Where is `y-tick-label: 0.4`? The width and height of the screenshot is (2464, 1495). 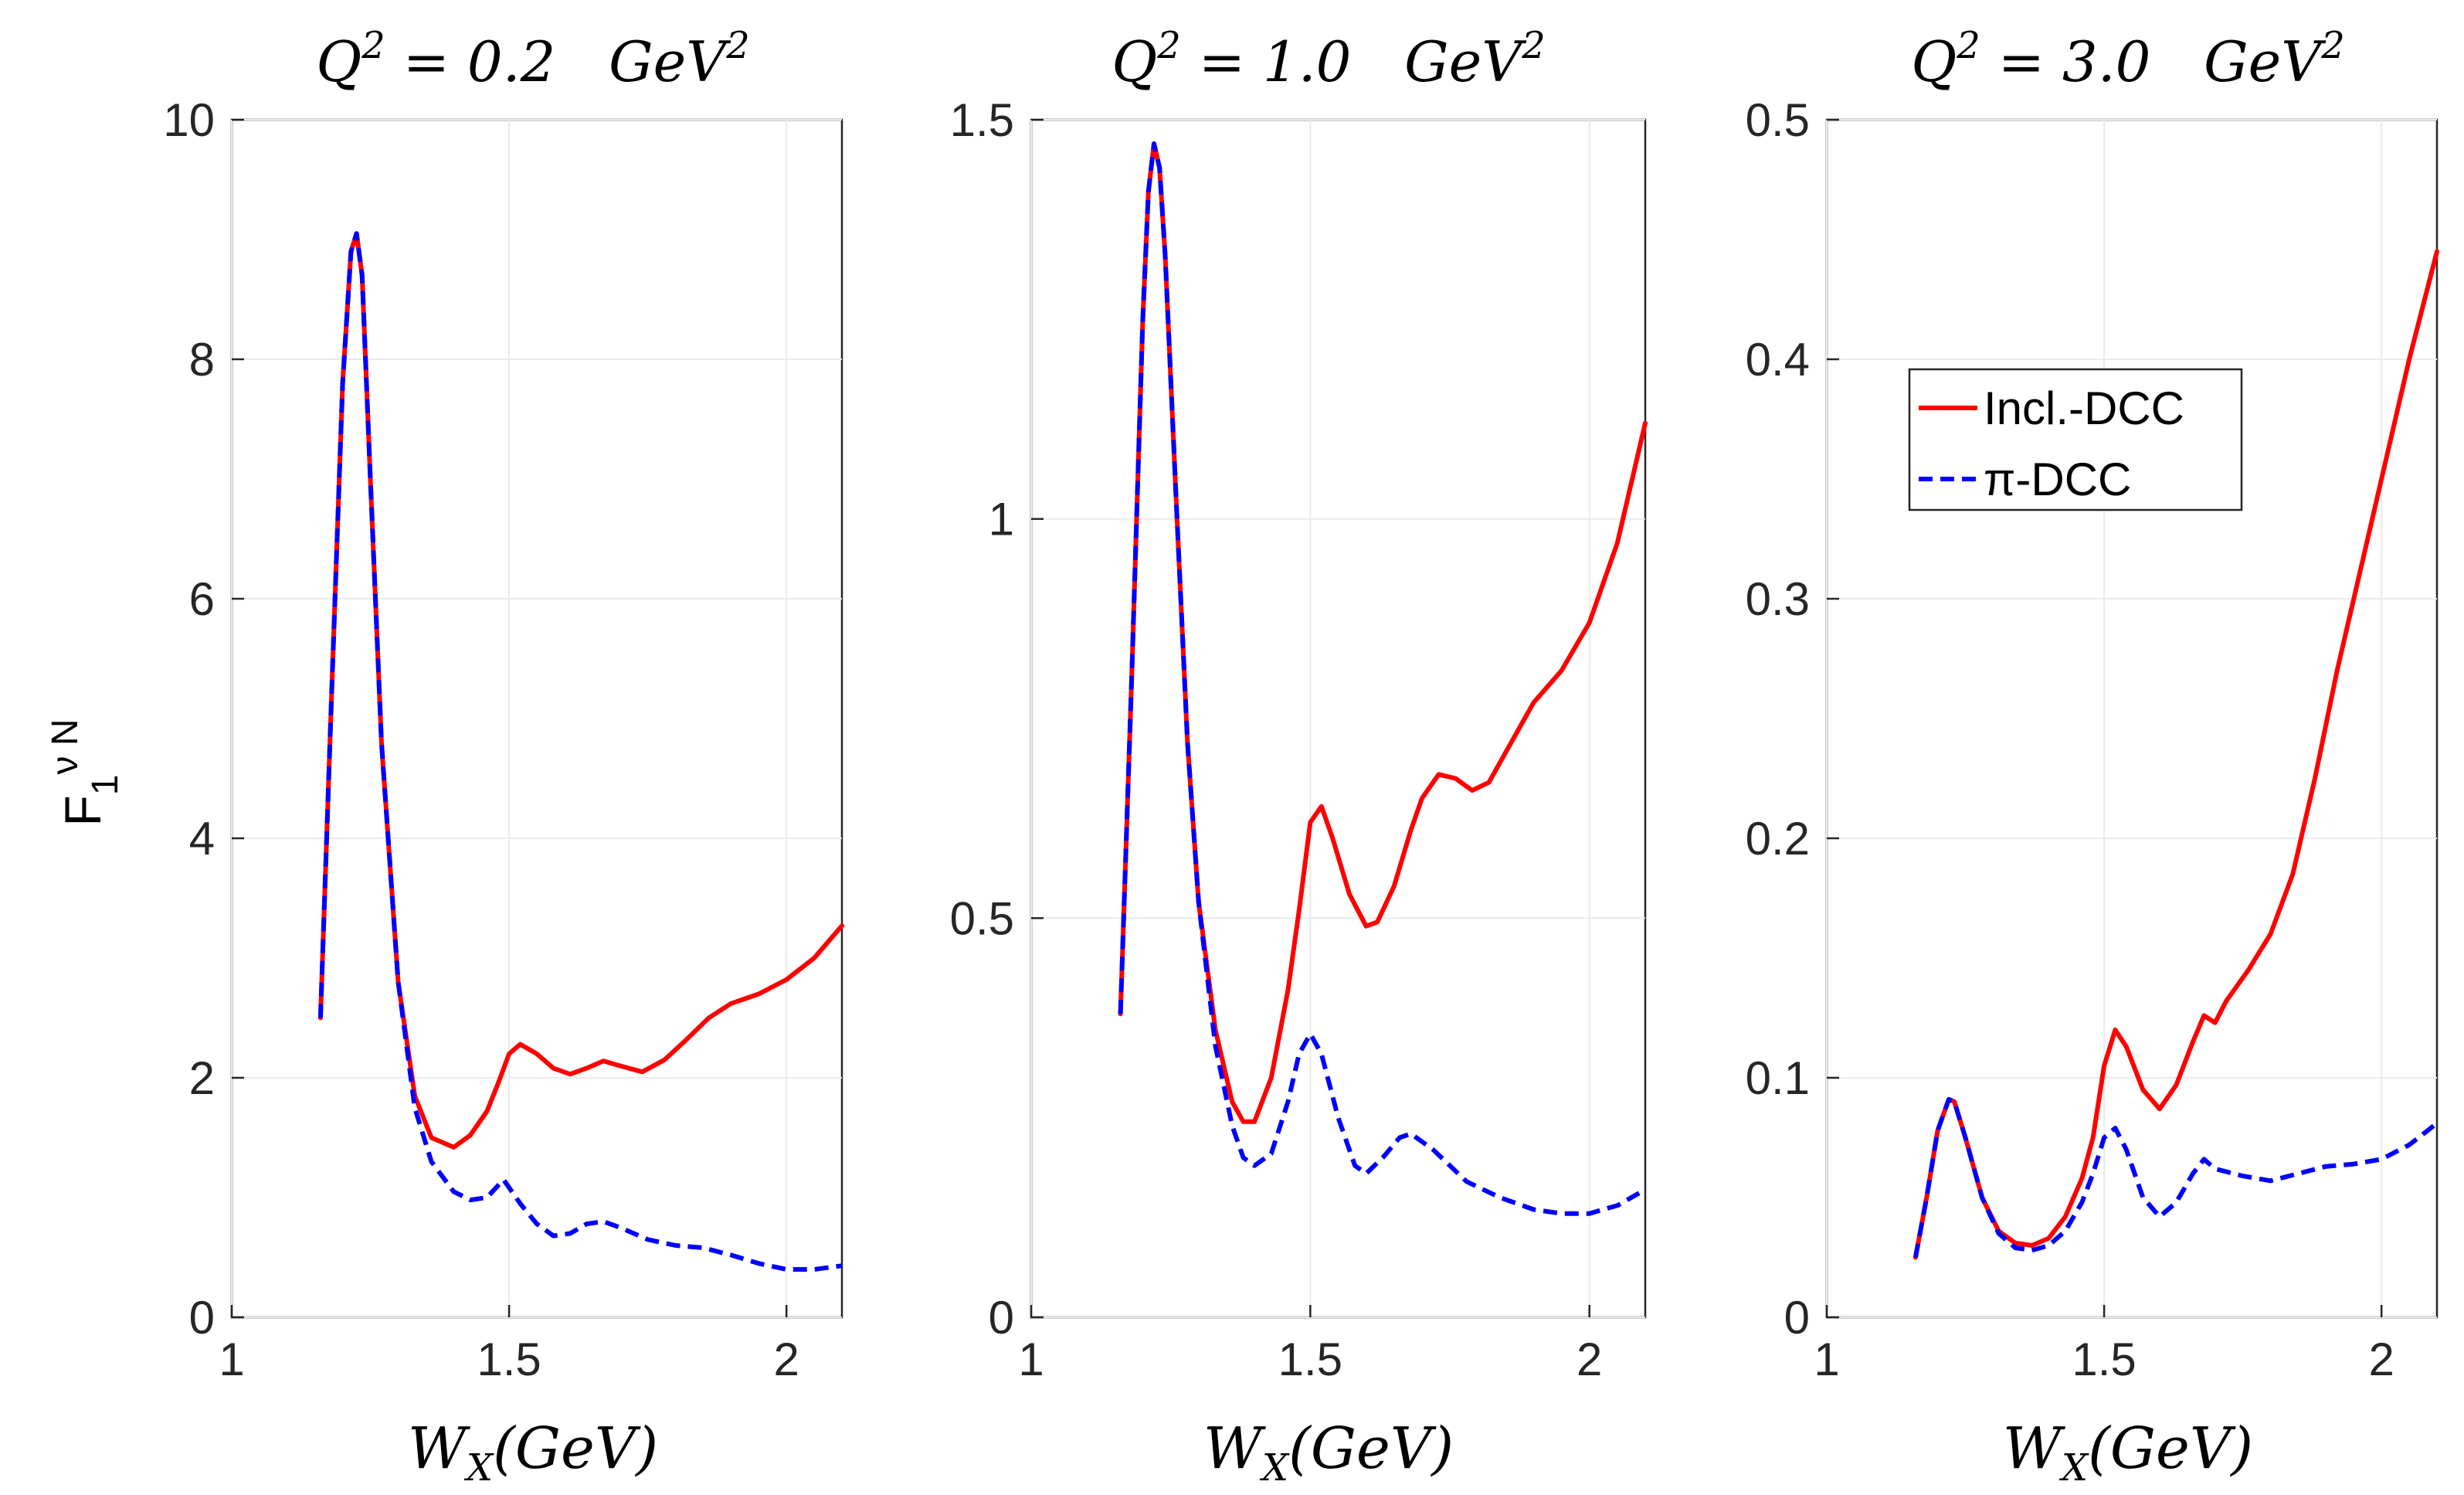 y-tick-label: 0.4 is located at coordinates (1778, 360).